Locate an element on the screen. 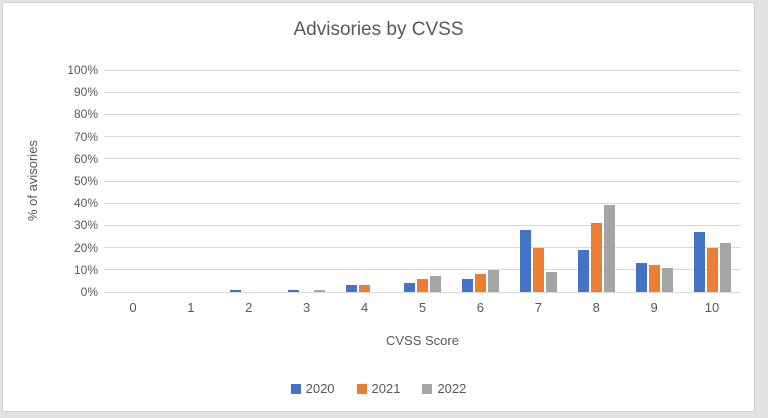 The image size is (768, 418). y-tick-label: 60% is located at coordinates (85, 158).